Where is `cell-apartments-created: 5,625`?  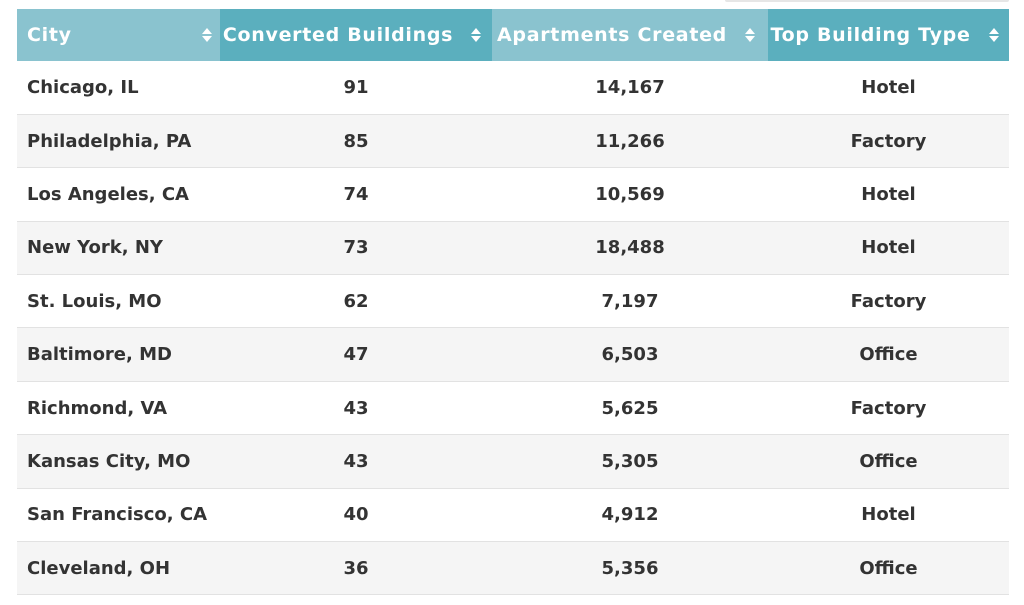
cell-apartments-created: 5,625 is located at coordinates (630, 408).